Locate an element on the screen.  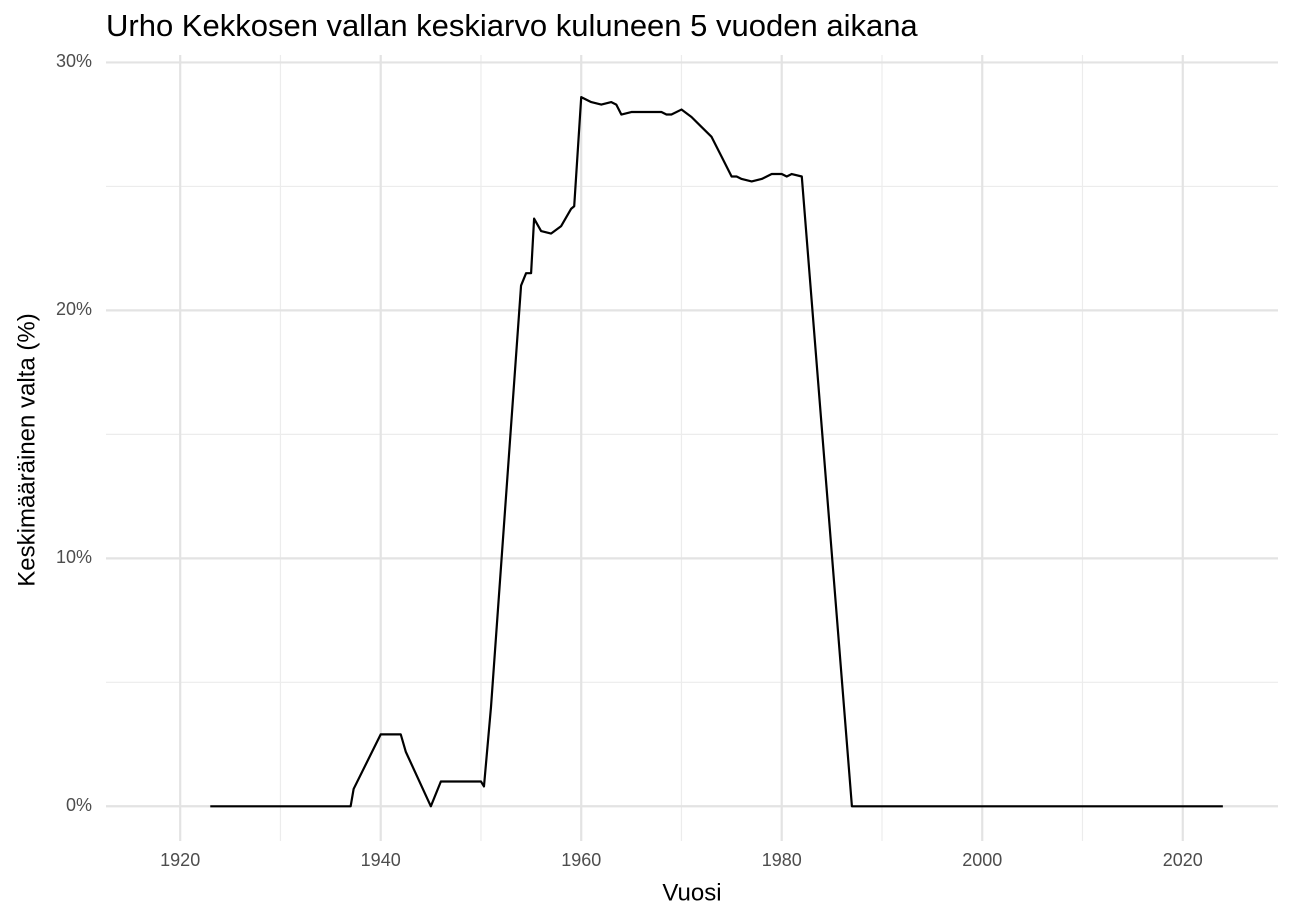
x-tick-label: 1980 is located at coordinates (782, 860).